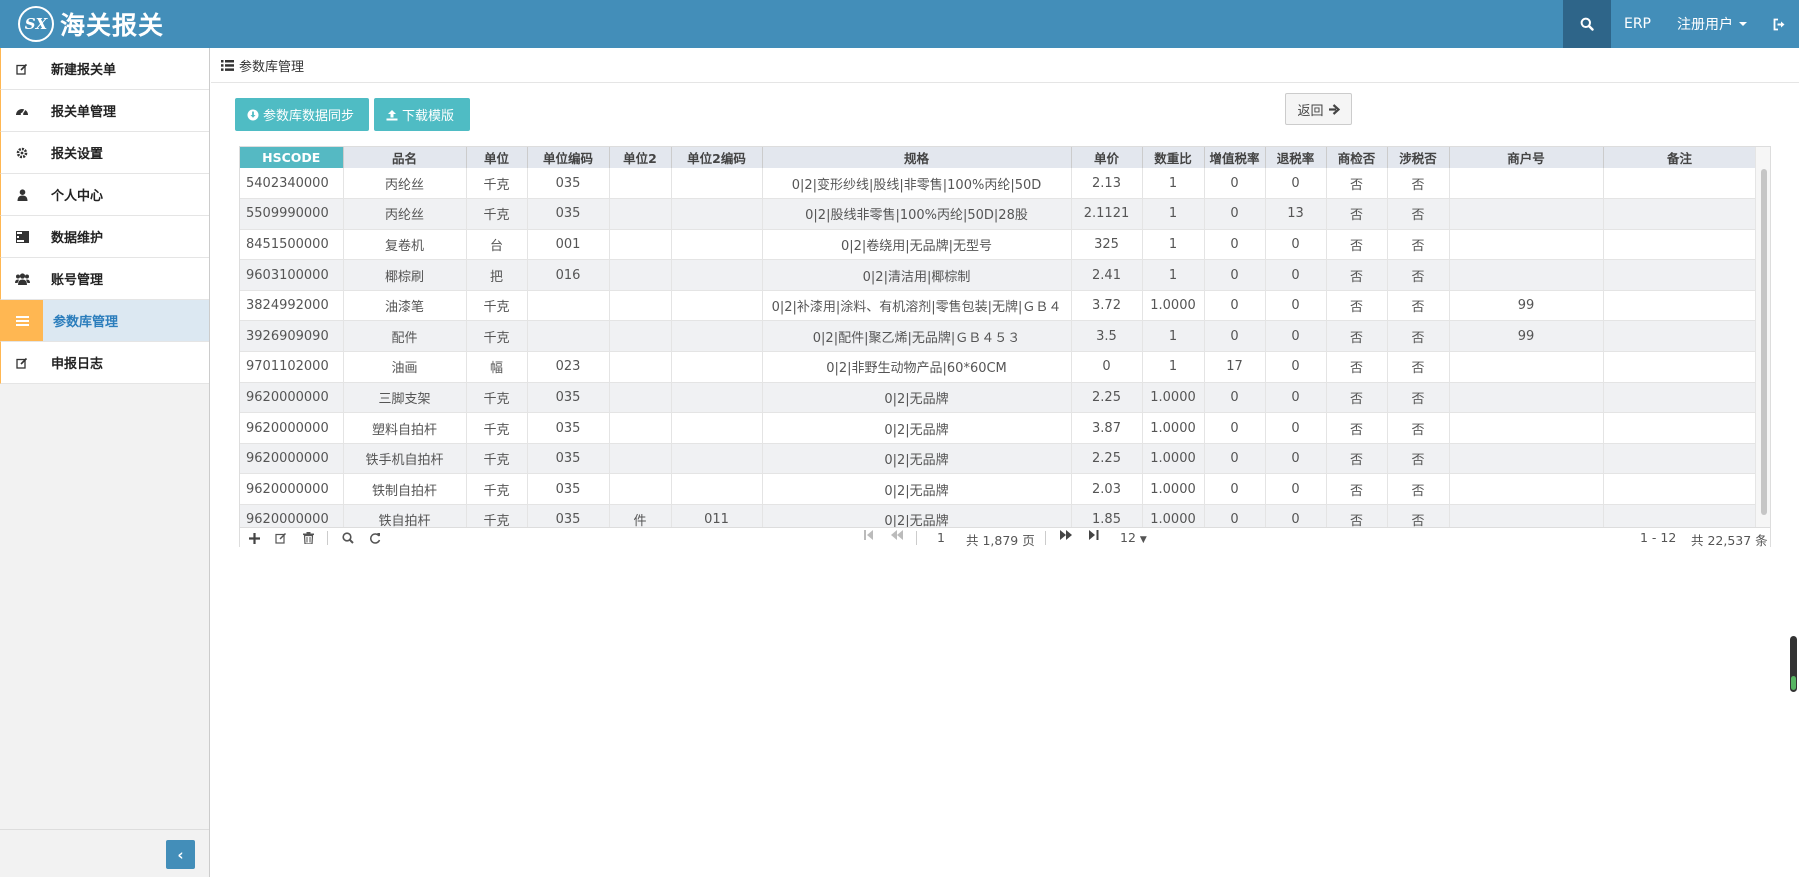 The width and height of the screenshot is (1799, 877). I want to click on column-header: 数重比, so click(1173, 157).